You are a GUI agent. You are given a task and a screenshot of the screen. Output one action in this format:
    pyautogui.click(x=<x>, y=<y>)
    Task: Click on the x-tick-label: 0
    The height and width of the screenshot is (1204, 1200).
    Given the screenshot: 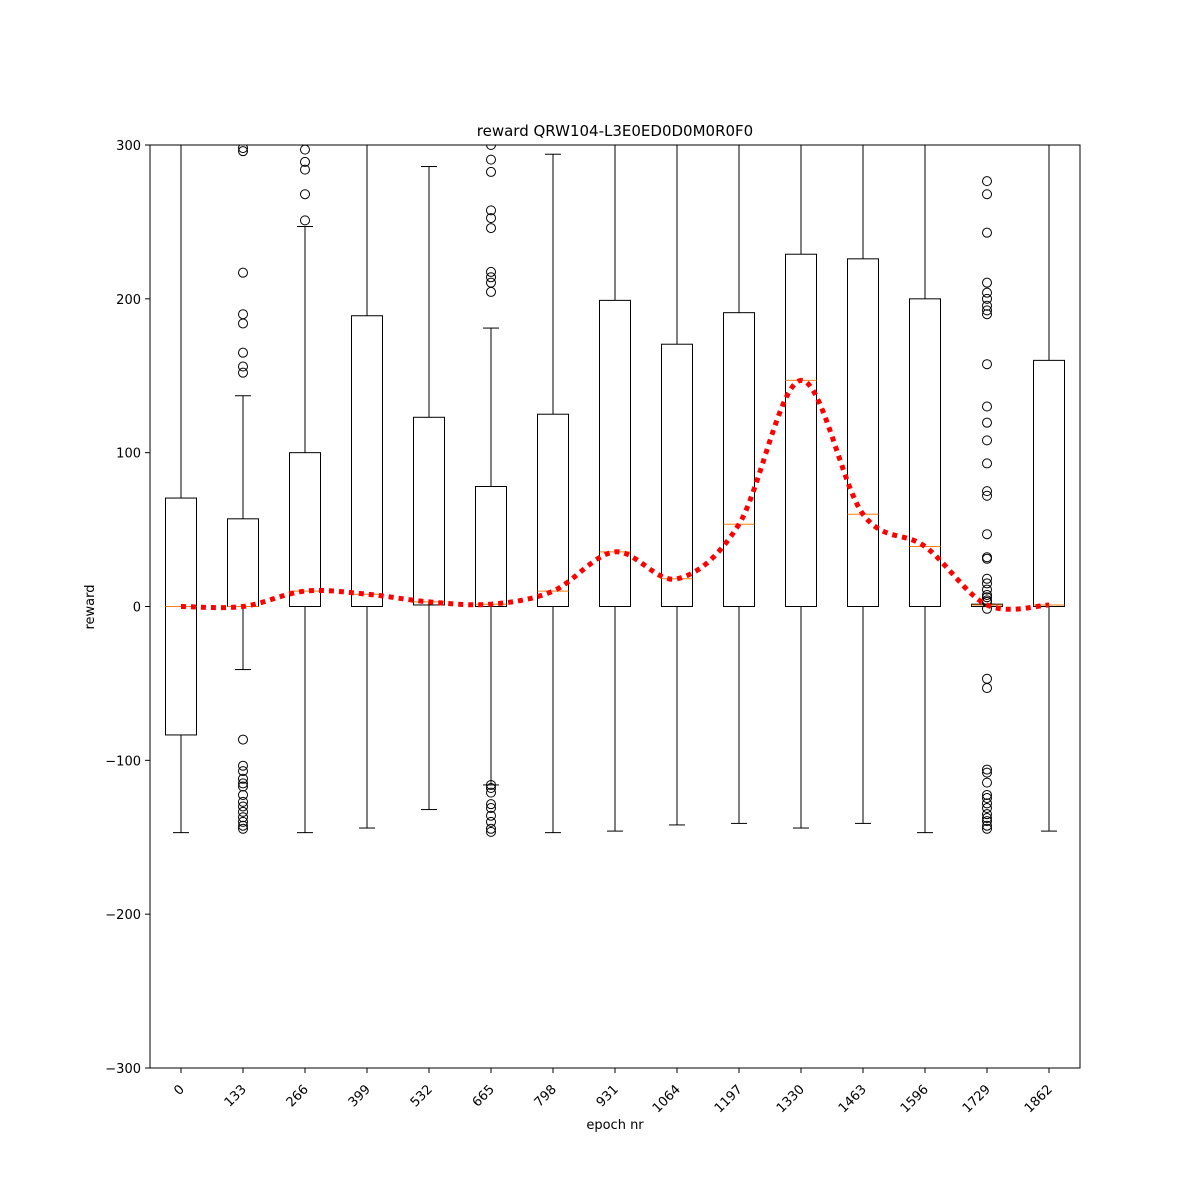 What is the action you would take?
    pyautogui.click(x=179, y=1090)
    